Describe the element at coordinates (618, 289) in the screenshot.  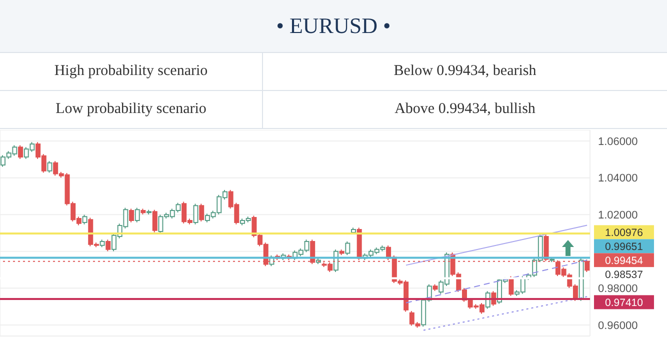
I see `y-tick-label: 0.98000` at that location.